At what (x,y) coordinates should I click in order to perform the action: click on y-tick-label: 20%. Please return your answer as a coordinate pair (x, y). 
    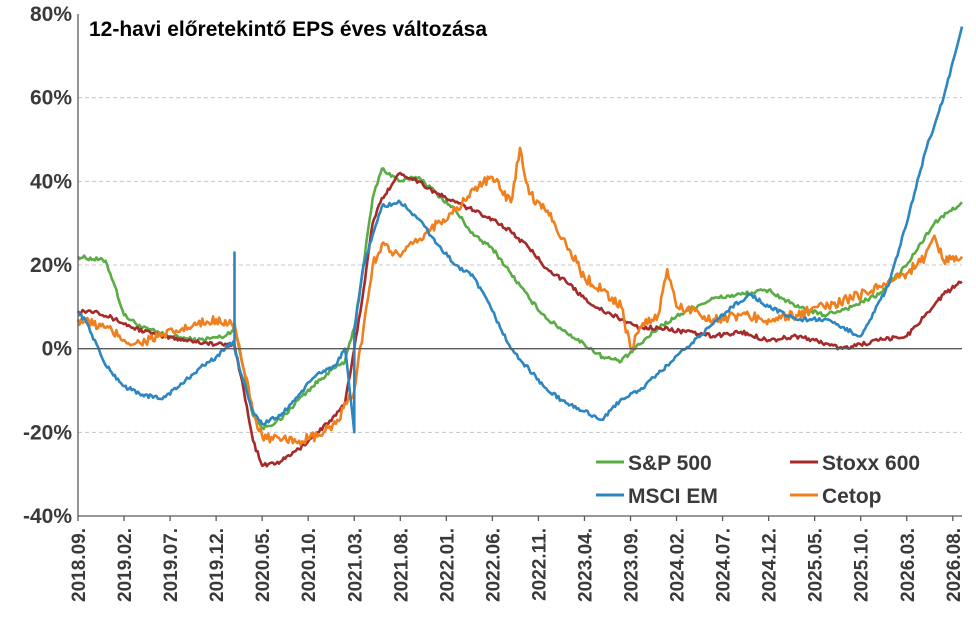
    Looking at the image, I should click on (51, 265).